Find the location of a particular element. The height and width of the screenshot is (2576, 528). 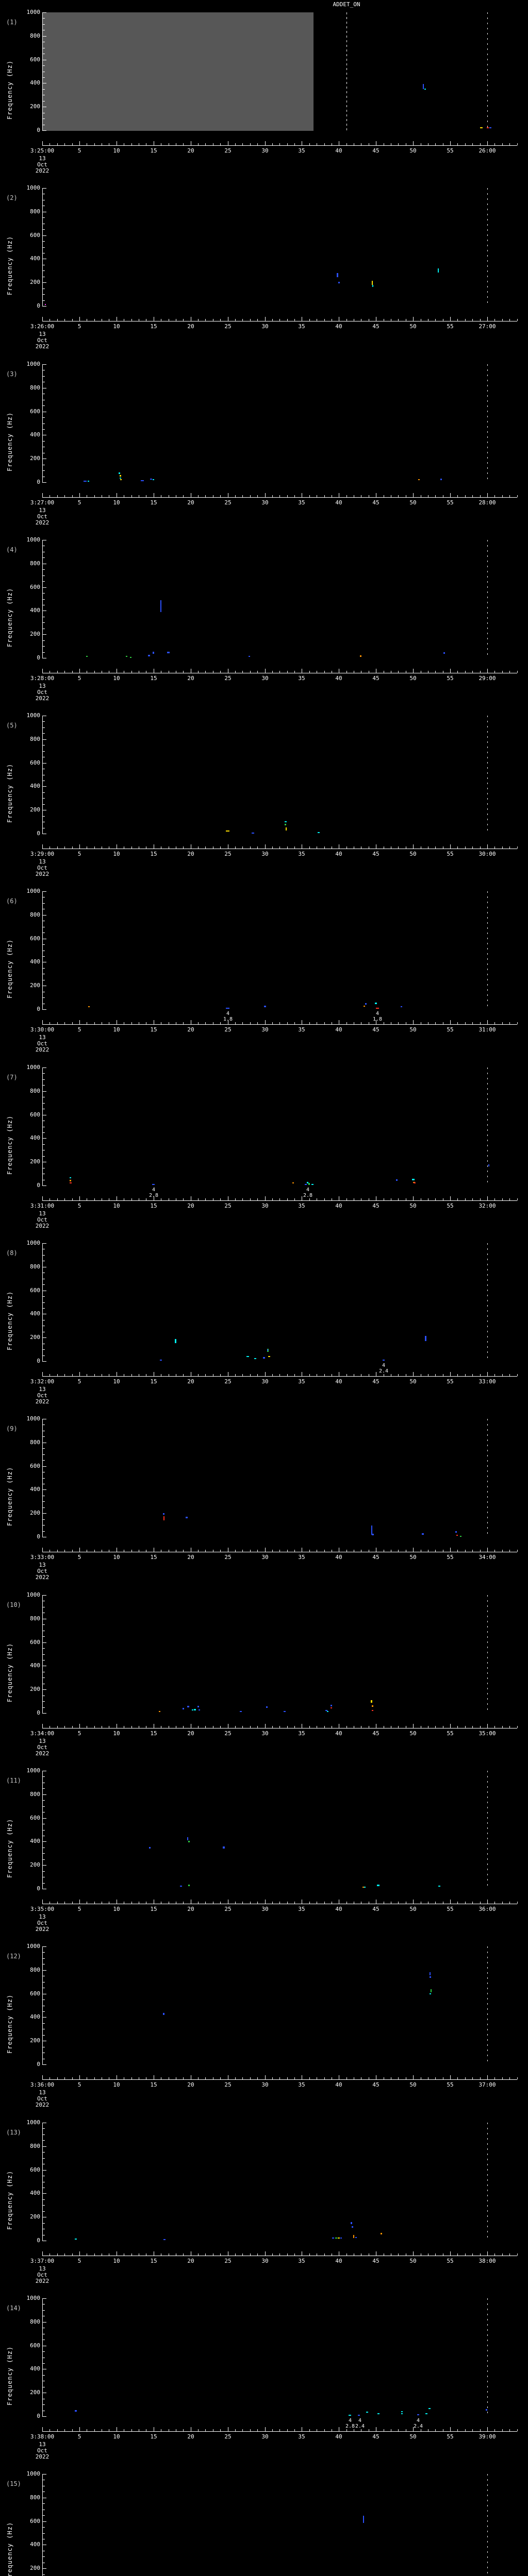

x-tick-label: 45 is located at coordinates (376, 2261).